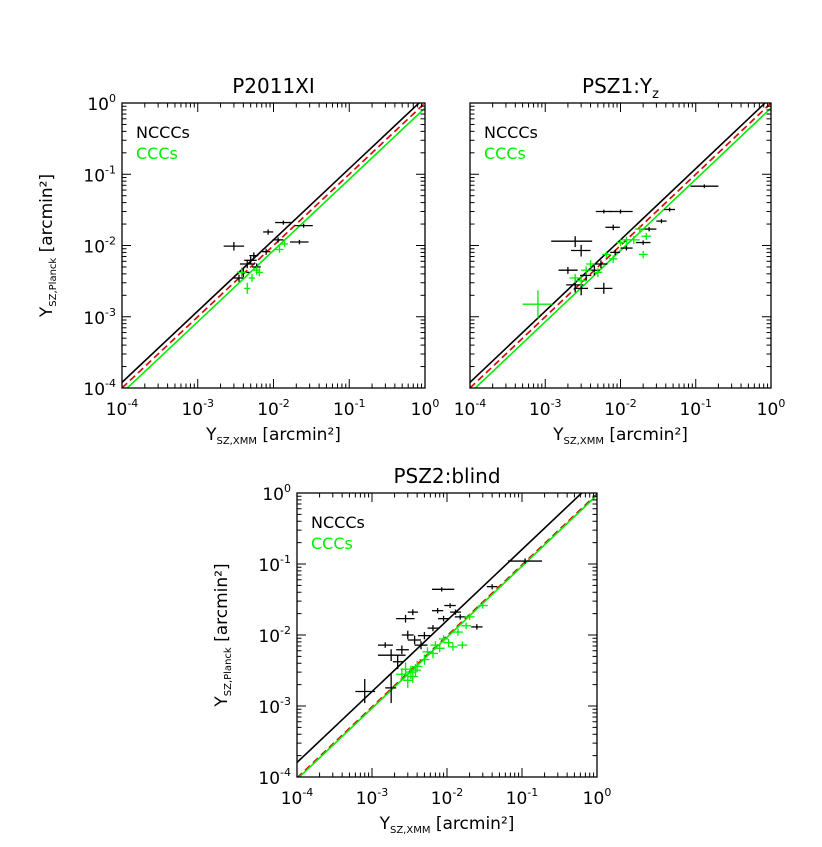  I want to click on legend-entry: CCCs, so click(505, 153).